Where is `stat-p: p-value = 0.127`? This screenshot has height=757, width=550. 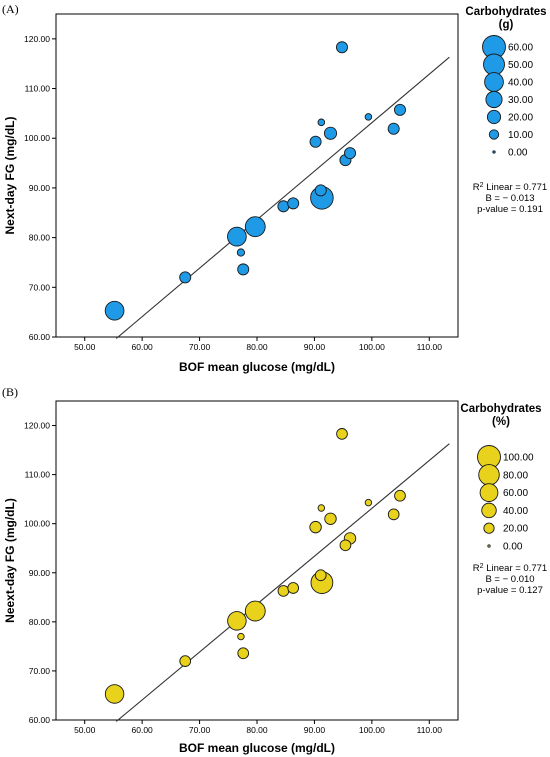 stat-p: p-value = 0.127 is located at coordinates (510, 590).